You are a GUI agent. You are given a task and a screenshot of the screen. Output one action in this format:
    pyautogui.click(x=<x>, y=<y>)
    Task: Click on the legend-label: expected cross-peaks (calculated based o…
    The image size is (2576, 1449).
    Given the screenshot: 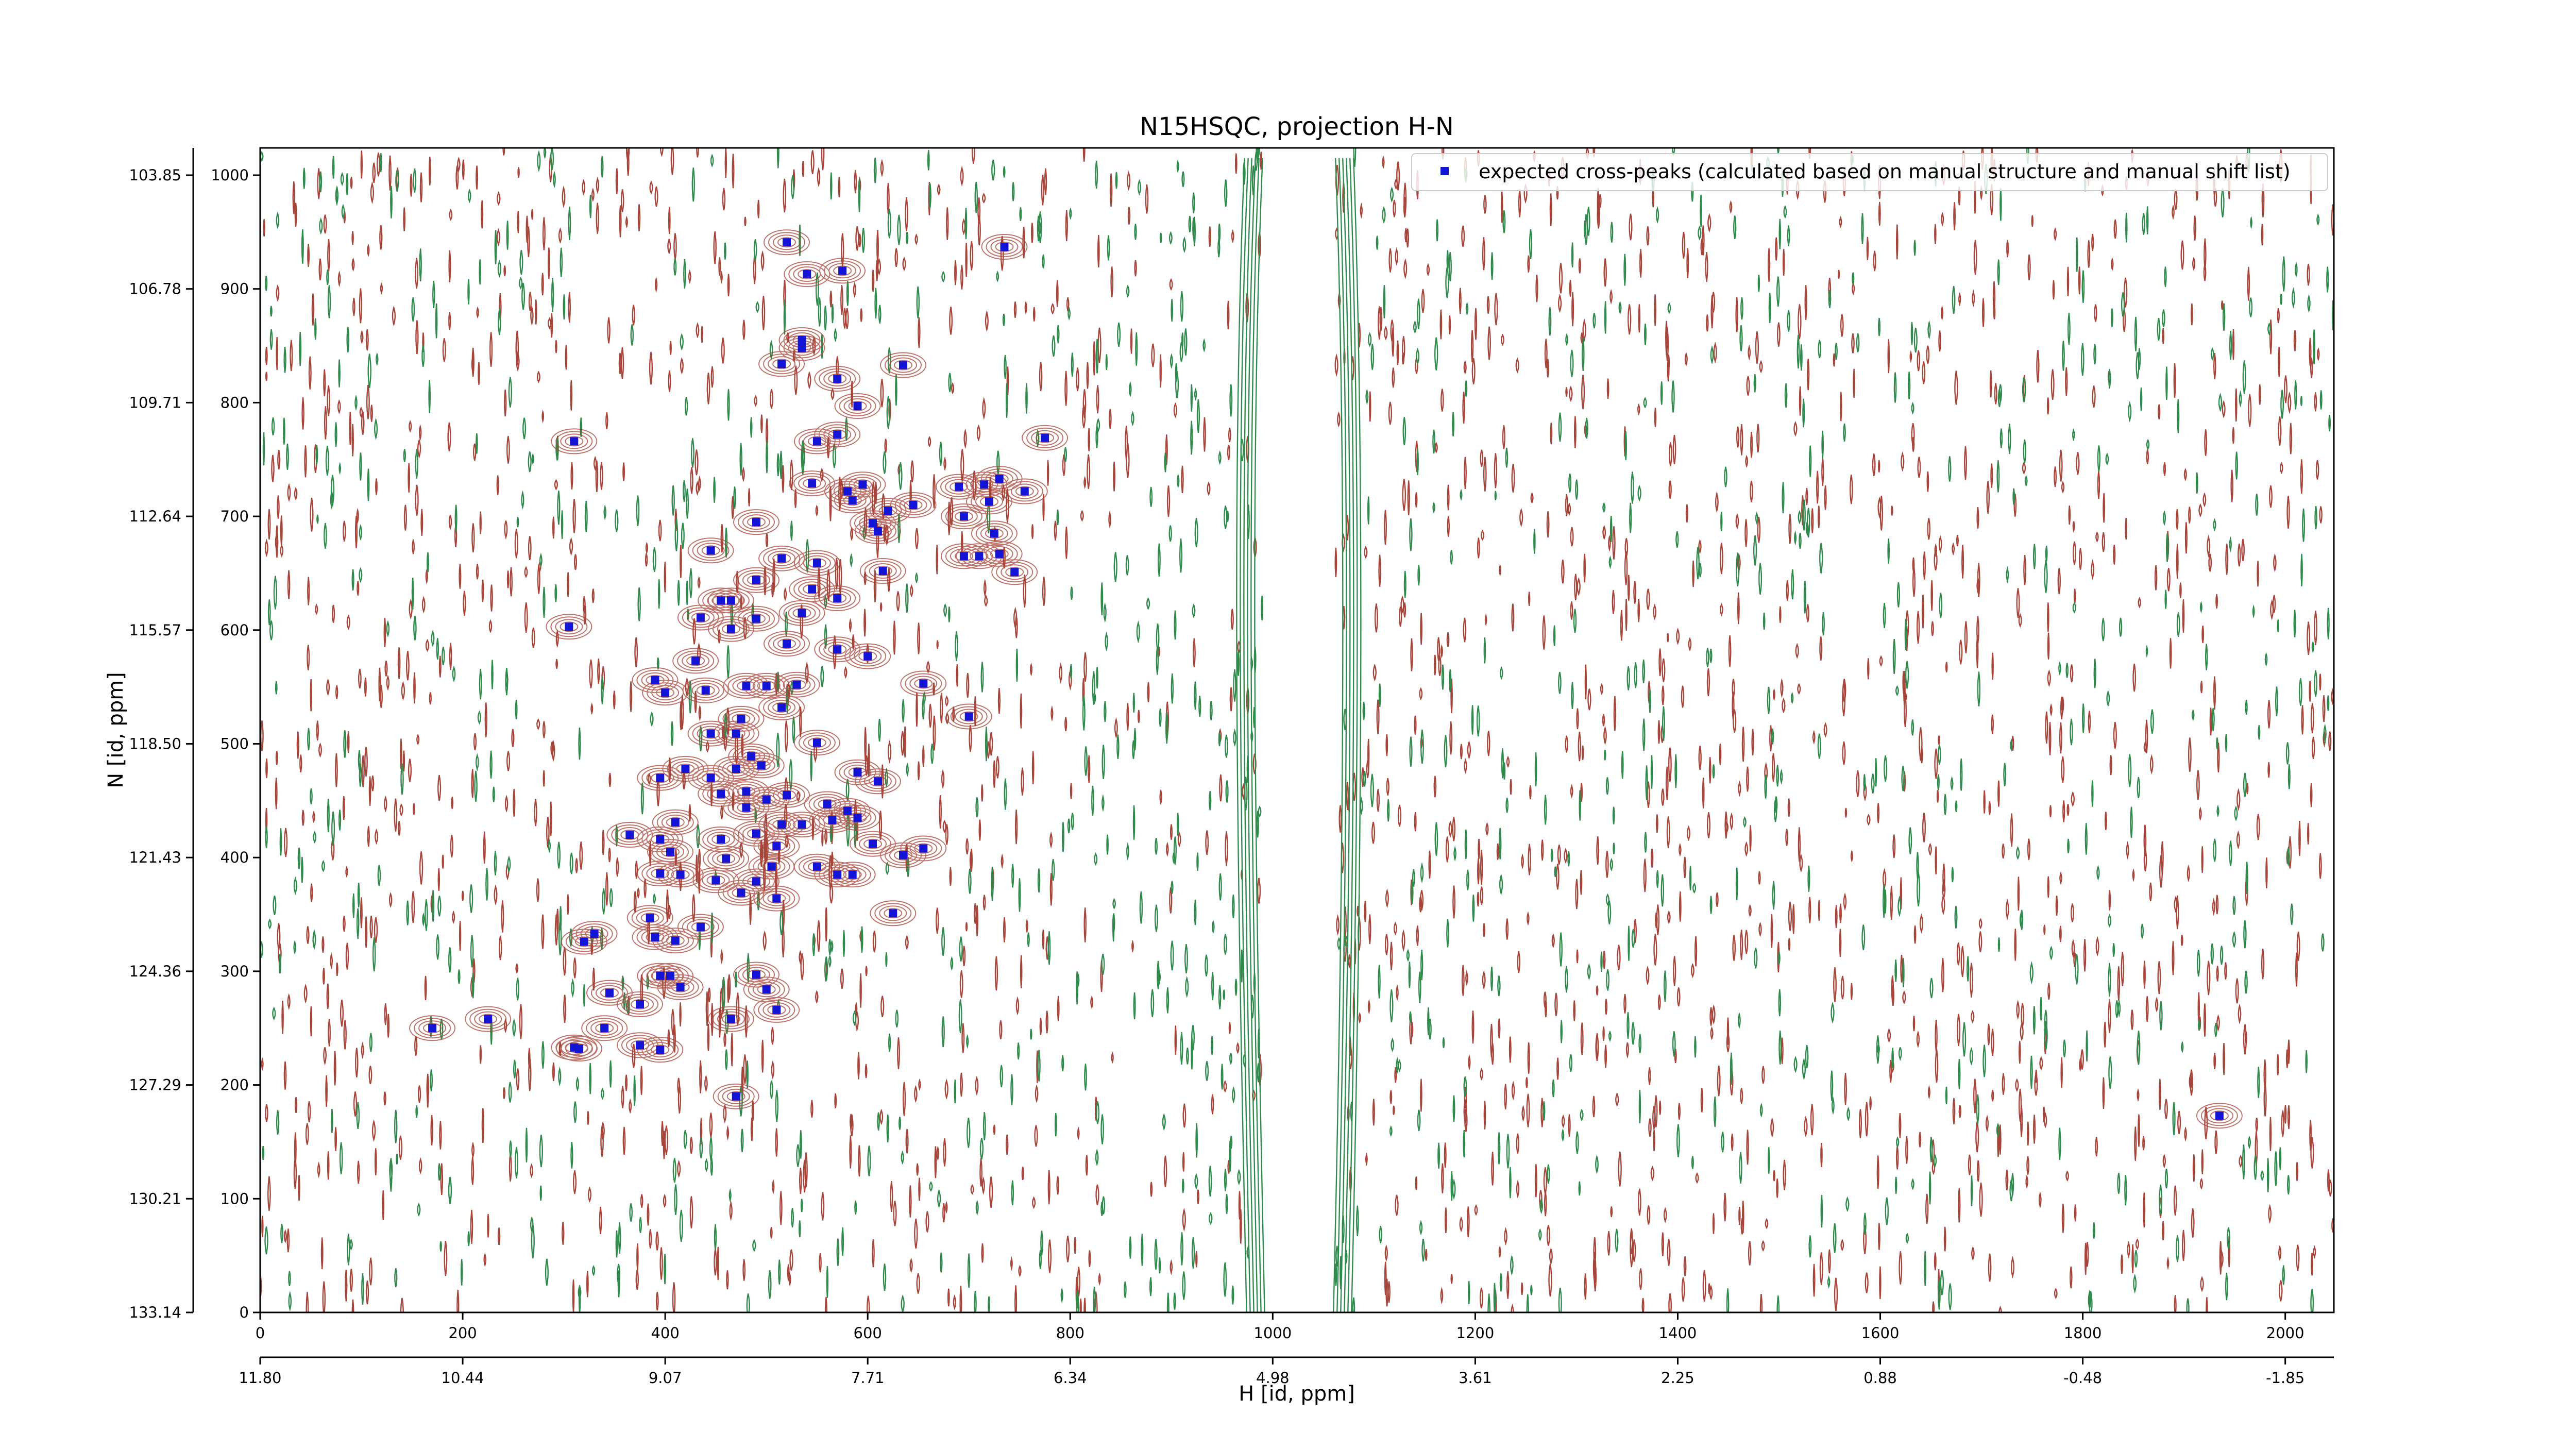 What is the action you would take?
    pyautogui.click(x=1885, y=171)
    